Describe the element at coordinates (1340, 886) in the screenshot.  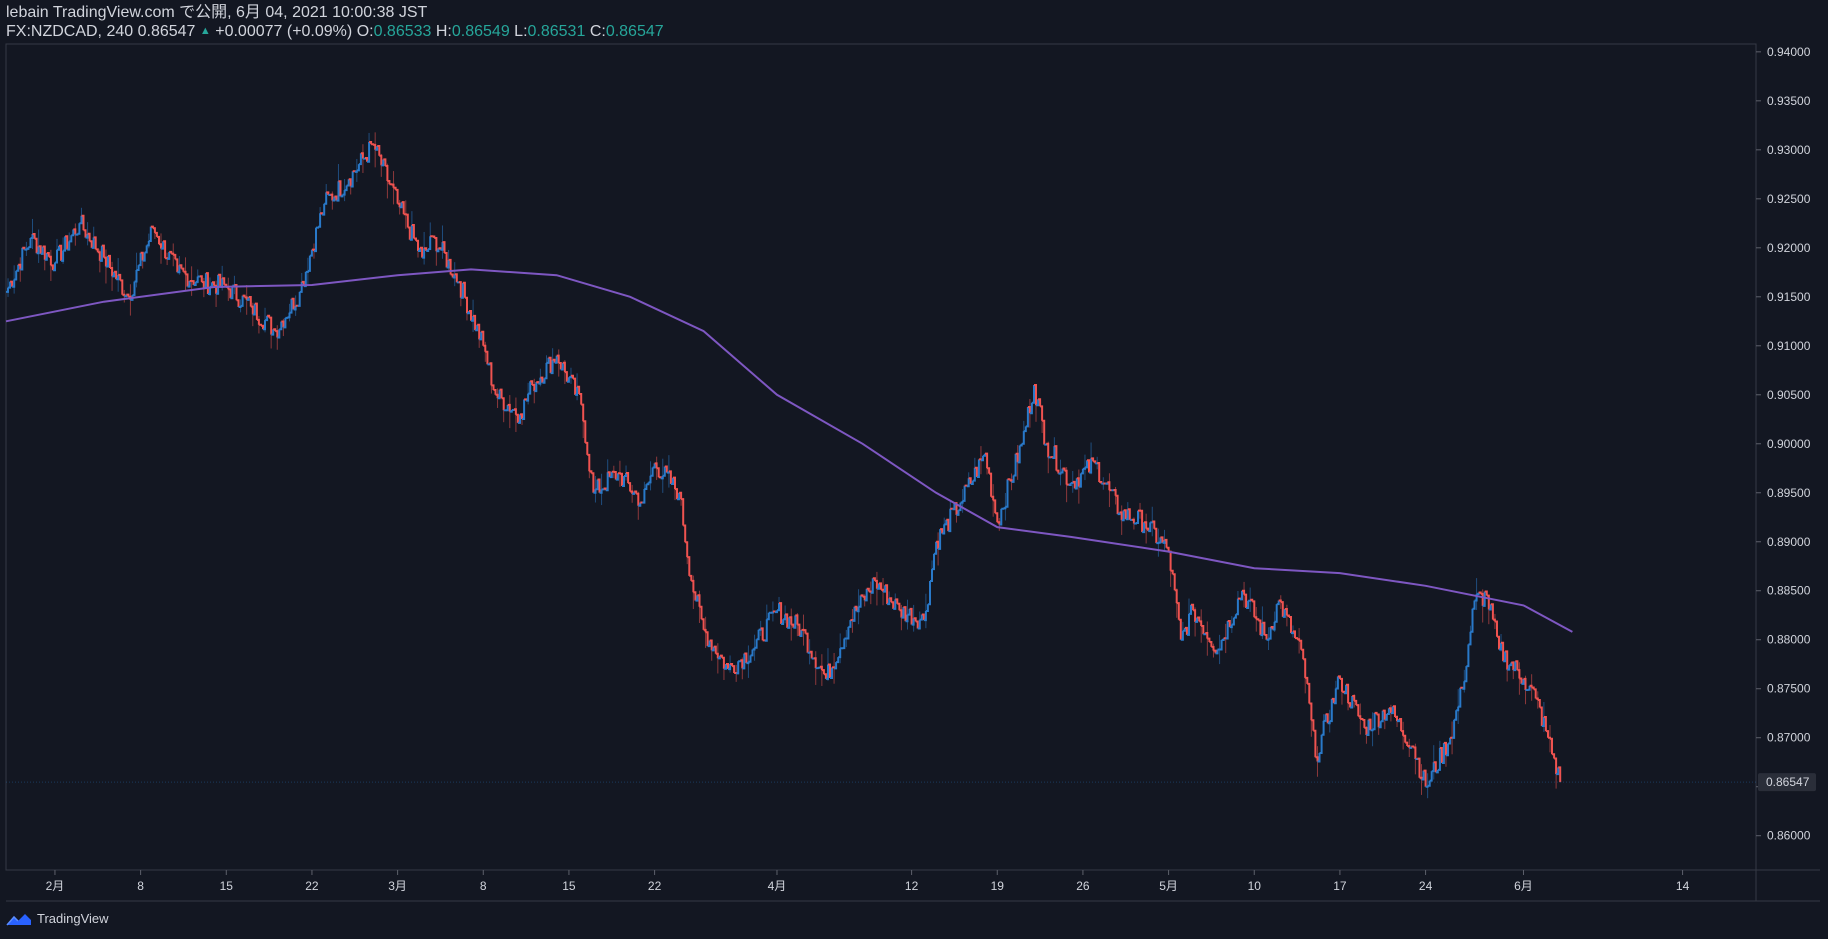
I see `x-tick-label: 17` at that location.